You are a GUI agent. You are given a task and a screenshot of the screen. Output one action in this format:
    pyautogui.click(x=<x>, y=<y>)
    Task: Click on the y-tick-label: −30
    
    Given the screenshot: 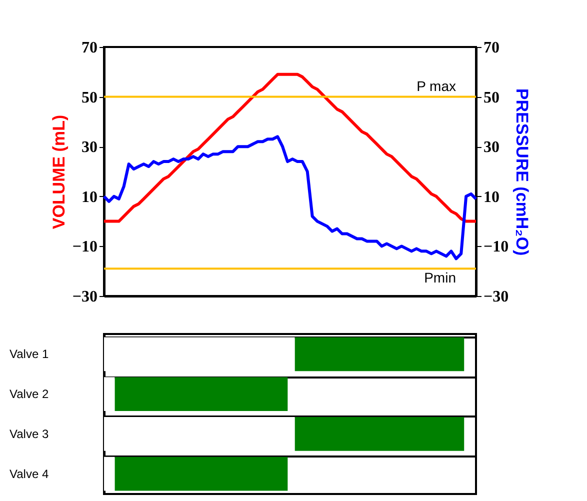 What is the action you would take?
    pyautogui.click(x=85, y=297)
    